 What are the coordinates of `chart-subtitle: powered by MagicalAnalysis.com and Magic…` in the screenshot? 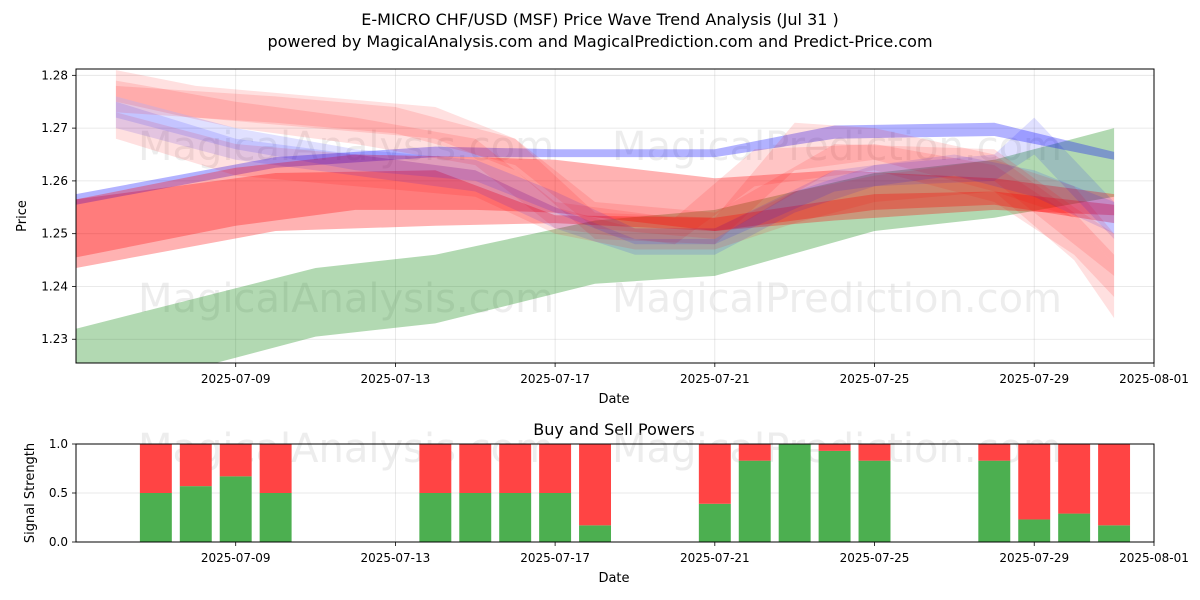 It's located at (599, 41).